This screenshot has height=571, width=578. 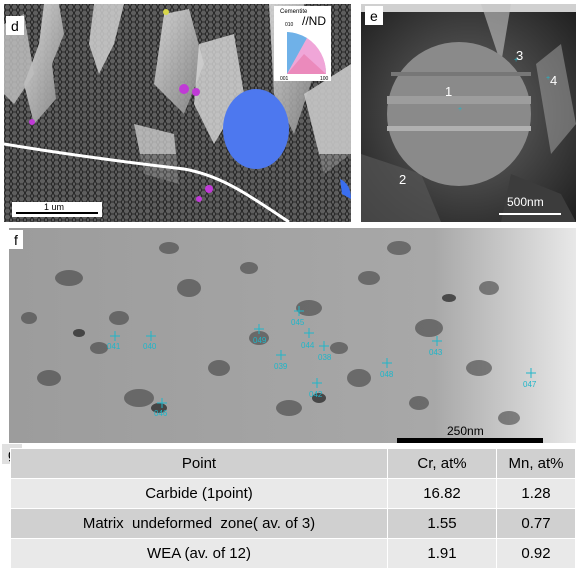 What do you see at coordinates (536, 553) in the screenshot?
I see `cell-mn: 0.92` at bounding box center [536, 553].